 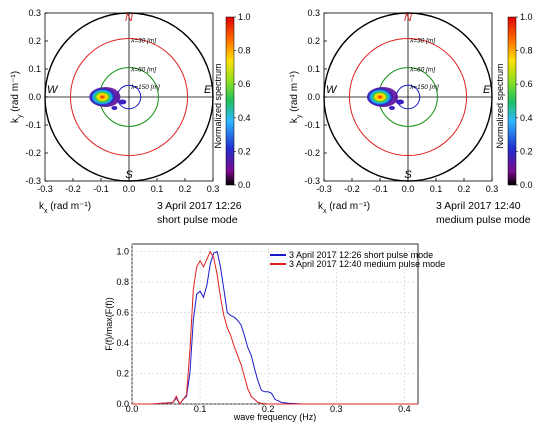 What do you see at coordinates (275, 417) in the screenshot?
I see `x-axis-label: wave frequency (Hz)` at bounding box center [275, 417].